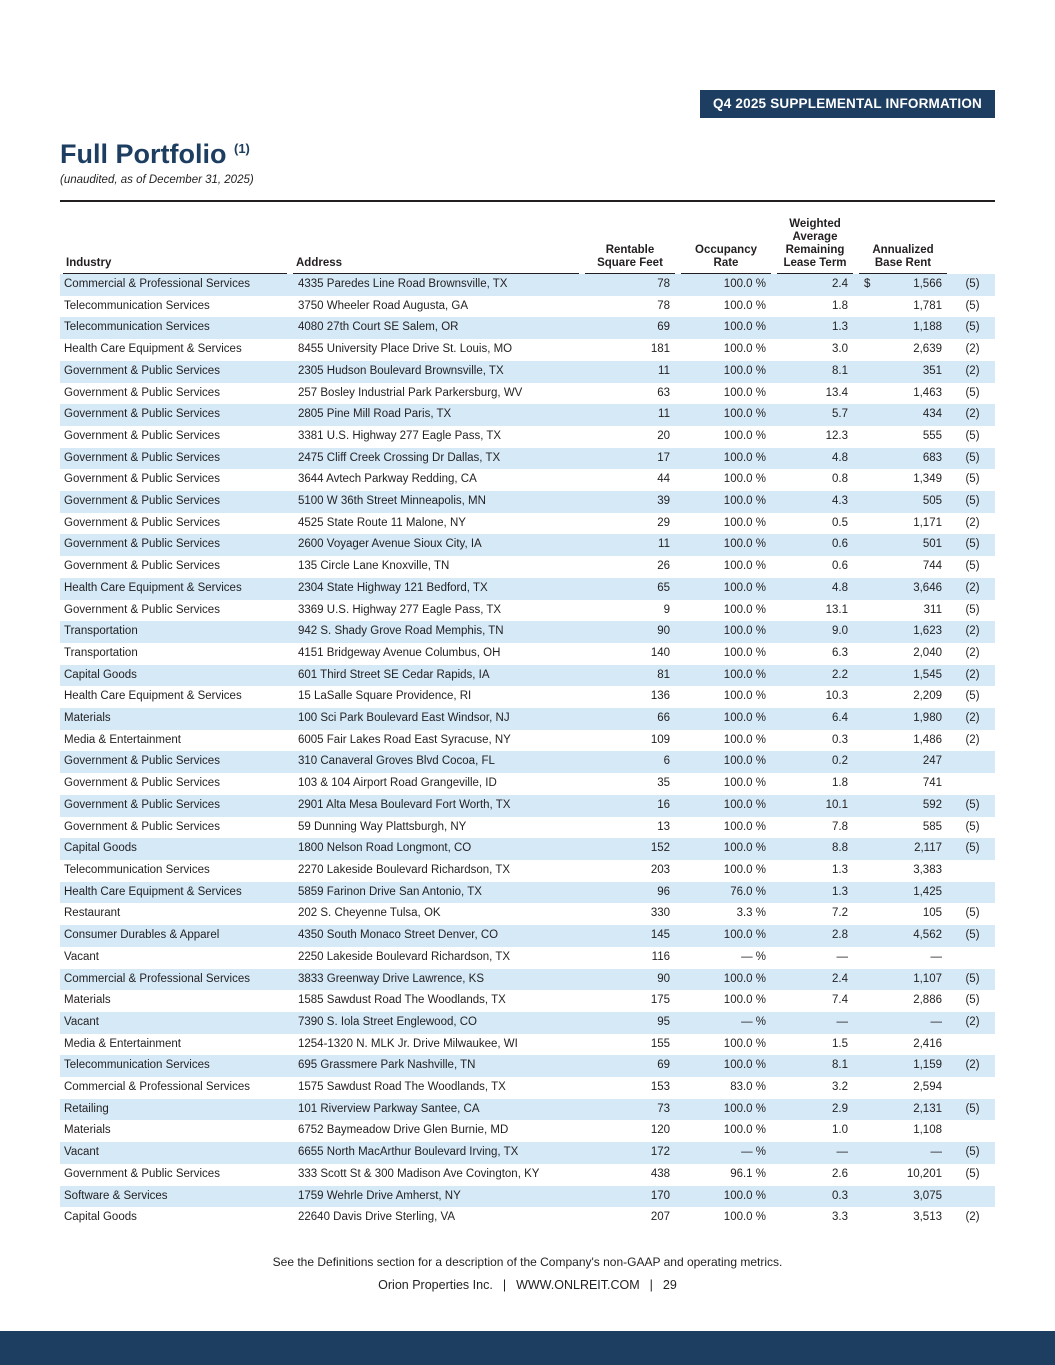 Image resolution: width=1055 pixels, height=1365 pixels. Describe the element at coordinates (903, 415) in the screenshot. I see `cell-annualized-base-rent: 434` at that location.